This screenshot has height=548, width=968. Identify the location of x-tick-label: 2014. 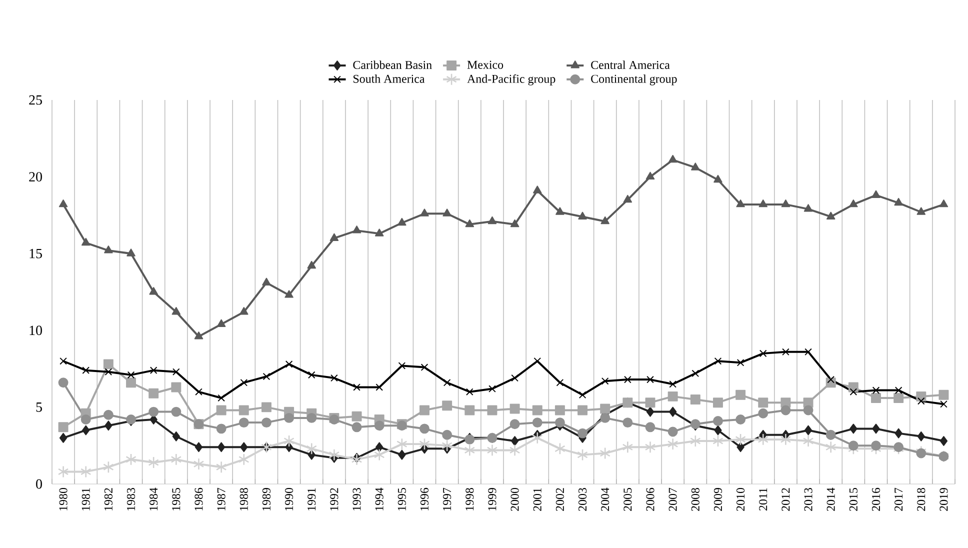
(830, 499).